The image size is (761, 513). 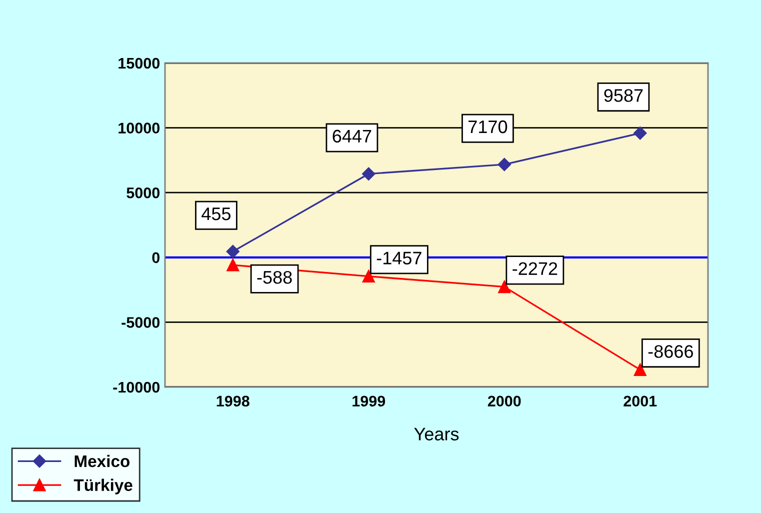 I want to click on x-tick-label: 1998, so click(x=233, y=401).